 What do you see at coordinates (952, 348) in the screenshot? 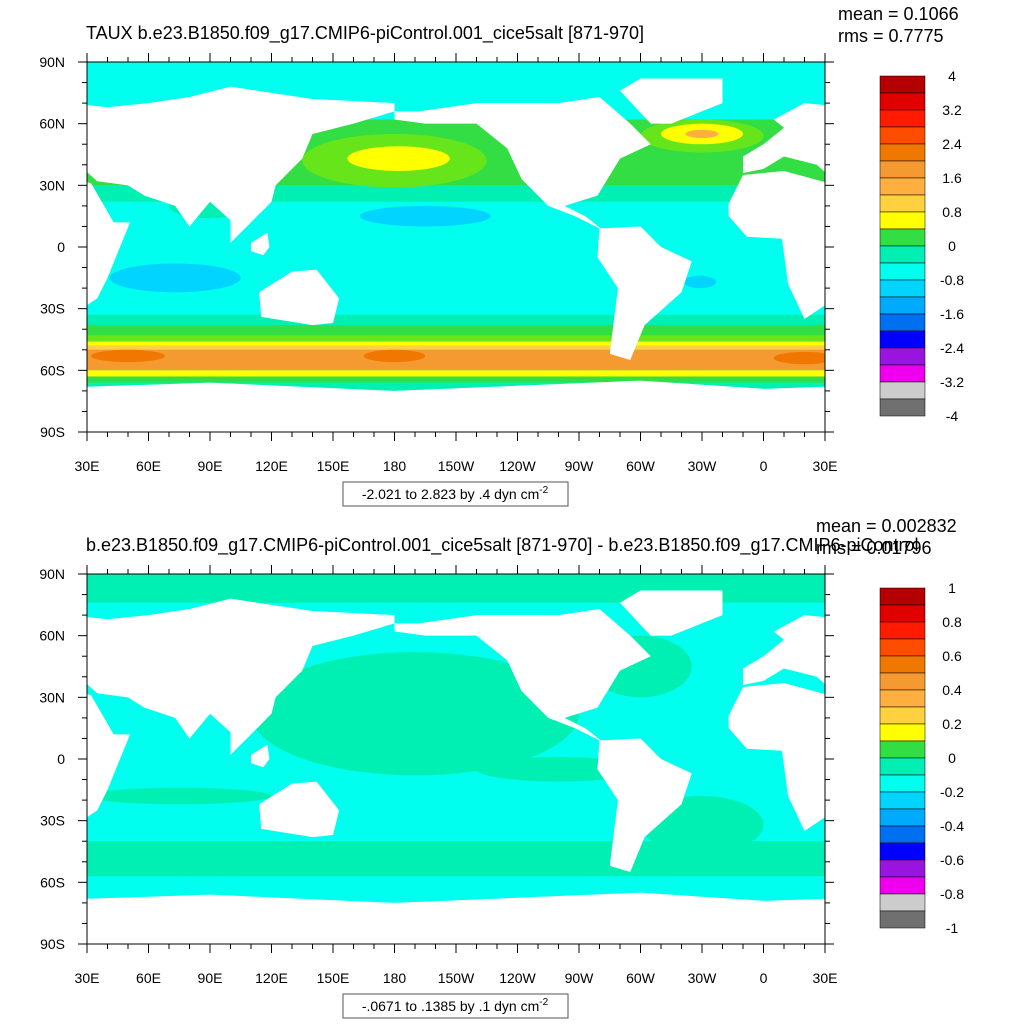
I see `colorbar-label: -2.4` at bounding box center [952, 348].